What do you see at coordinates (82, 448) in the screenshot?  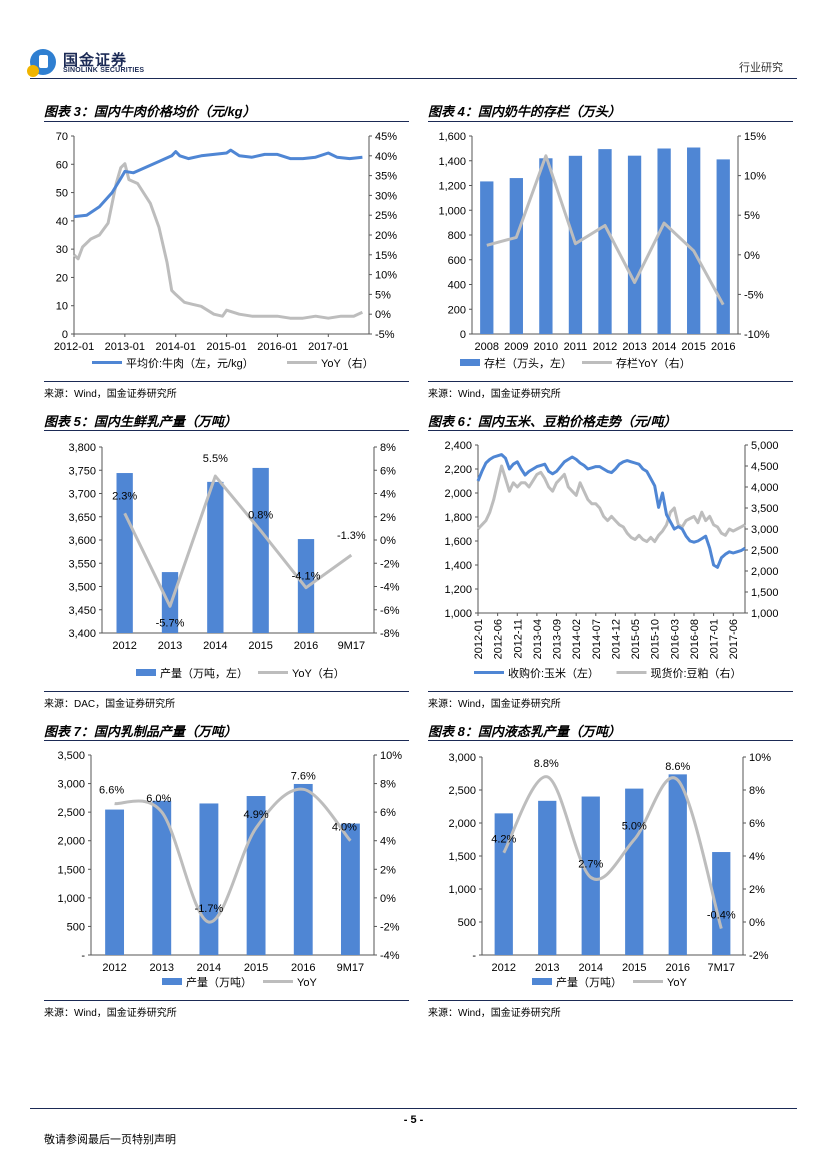 I see `chart5-ytick-left-label: 3,800` at bounding box center [82, 448].